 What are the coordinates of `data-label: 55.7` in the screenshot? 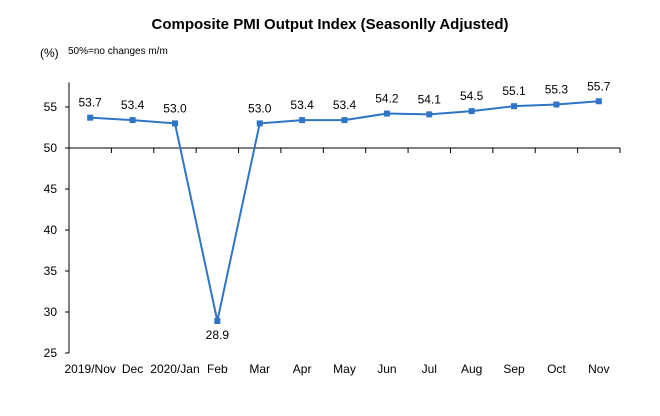 It's located at (599, 86).